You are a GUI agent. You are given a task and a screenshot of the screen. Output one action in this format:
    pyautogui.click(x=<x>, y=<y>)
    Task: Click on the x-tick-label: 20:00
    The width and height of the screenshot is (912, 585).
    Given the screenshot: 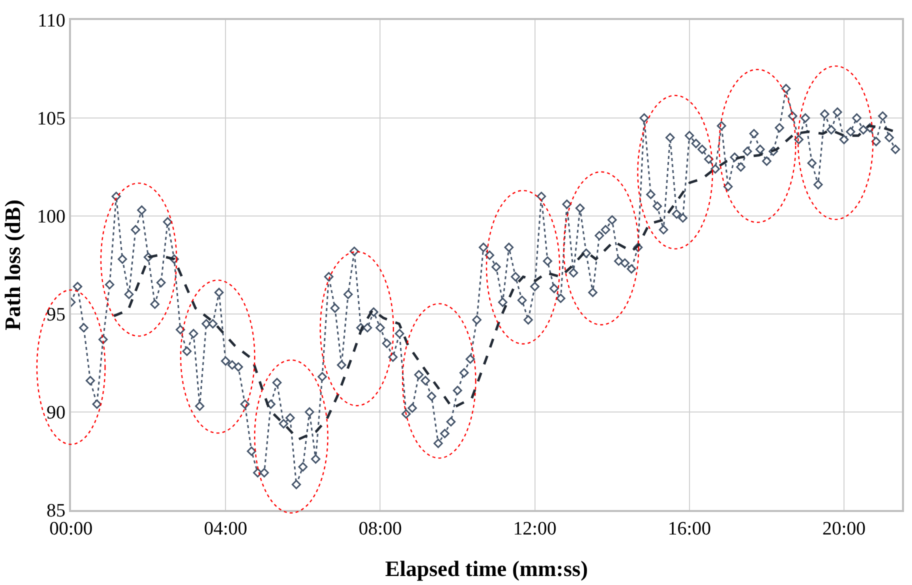 What is the action you would take?
    pyautogui.click(x=844, y=529)
    